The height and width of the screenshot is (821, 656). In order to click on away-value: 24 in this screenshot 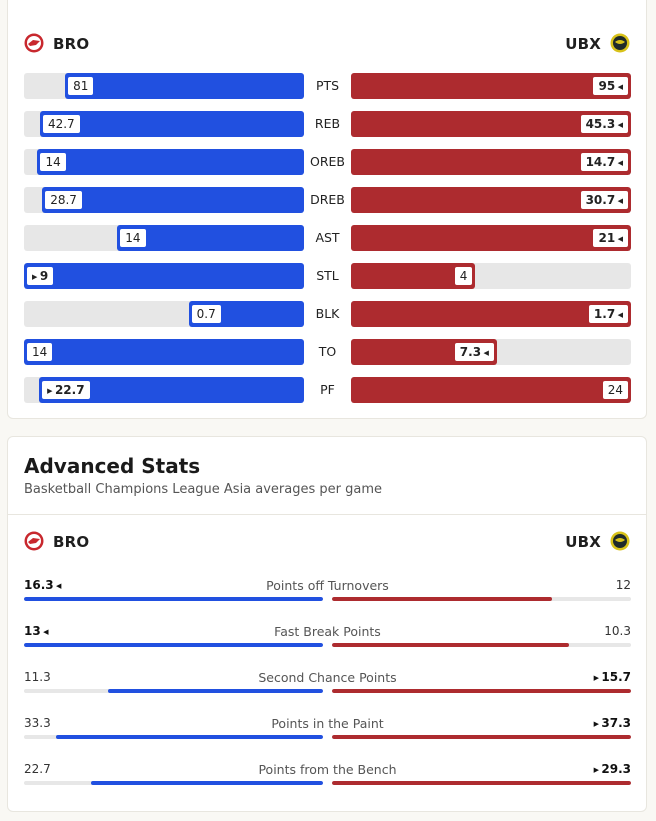, I will do `click(615, 390)`.